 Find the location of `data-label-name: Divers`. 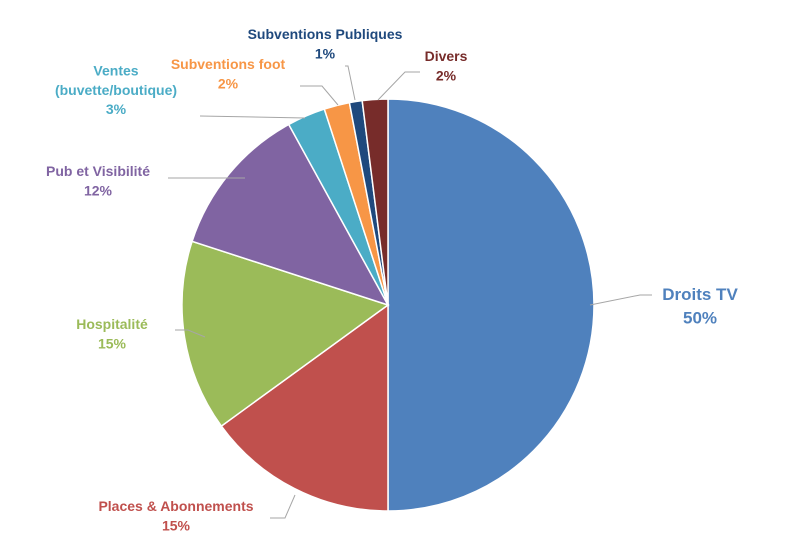

data-label-name: Divers is located at coordinates (446, 56).